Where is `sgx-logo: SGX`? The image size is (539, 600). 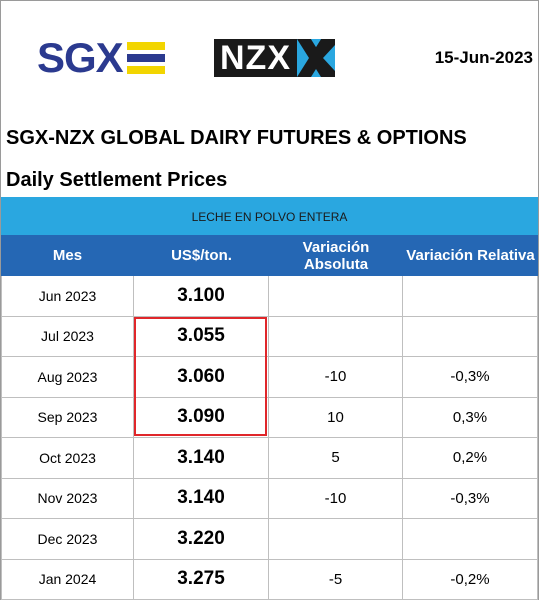 sgx-logo: SGX is located at coordinates (101, 57).